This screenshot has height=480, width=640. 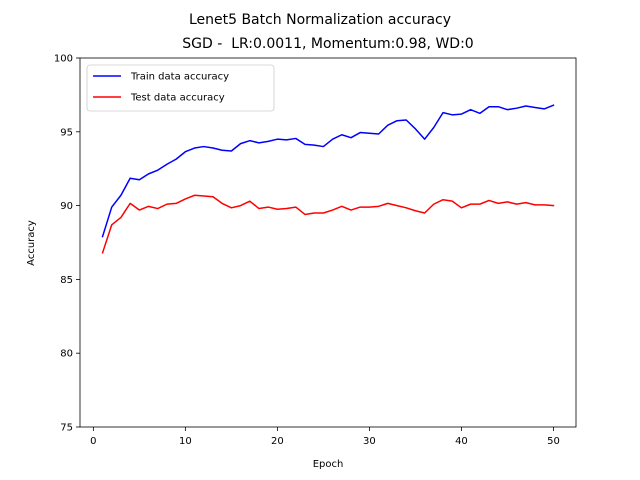 What do you see at coordinates (325, 437) in the screenshot?
I see `x-axis-ticks: 0 10 20 30 40 50` at bounding box center [325, 437].